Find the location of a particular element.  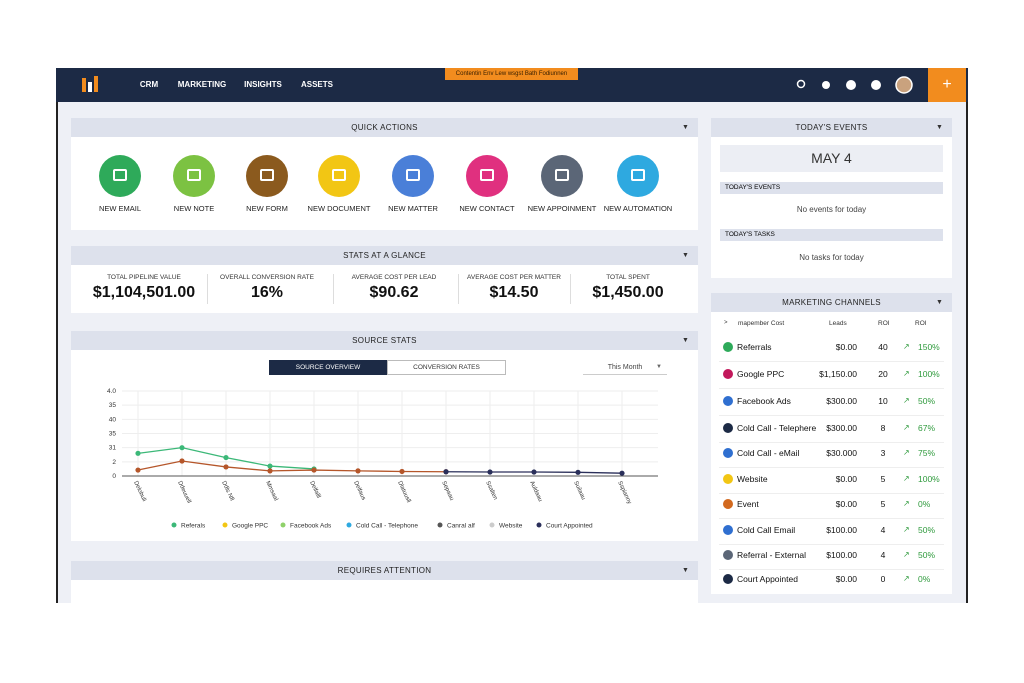

tab: SOURCE OVERVIEW is located at coordinates (328, 367).